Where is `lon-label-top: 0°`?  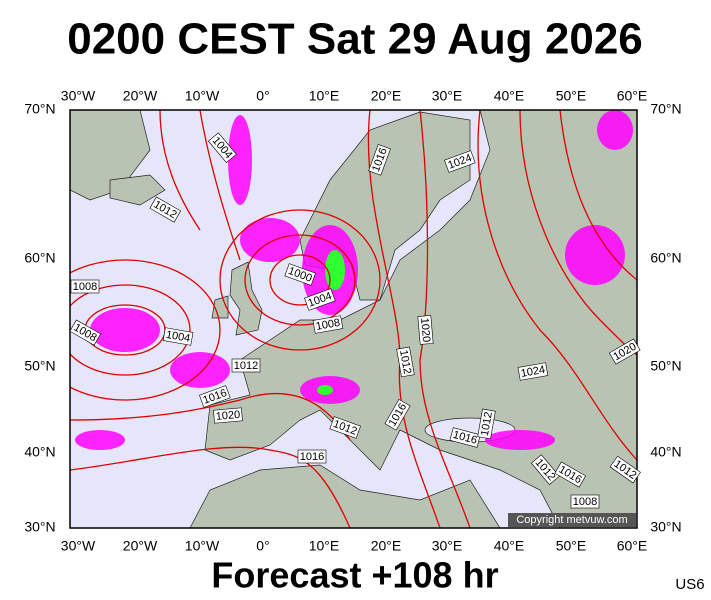 lon-label-top: 0° is located at coordinates (262, 96).